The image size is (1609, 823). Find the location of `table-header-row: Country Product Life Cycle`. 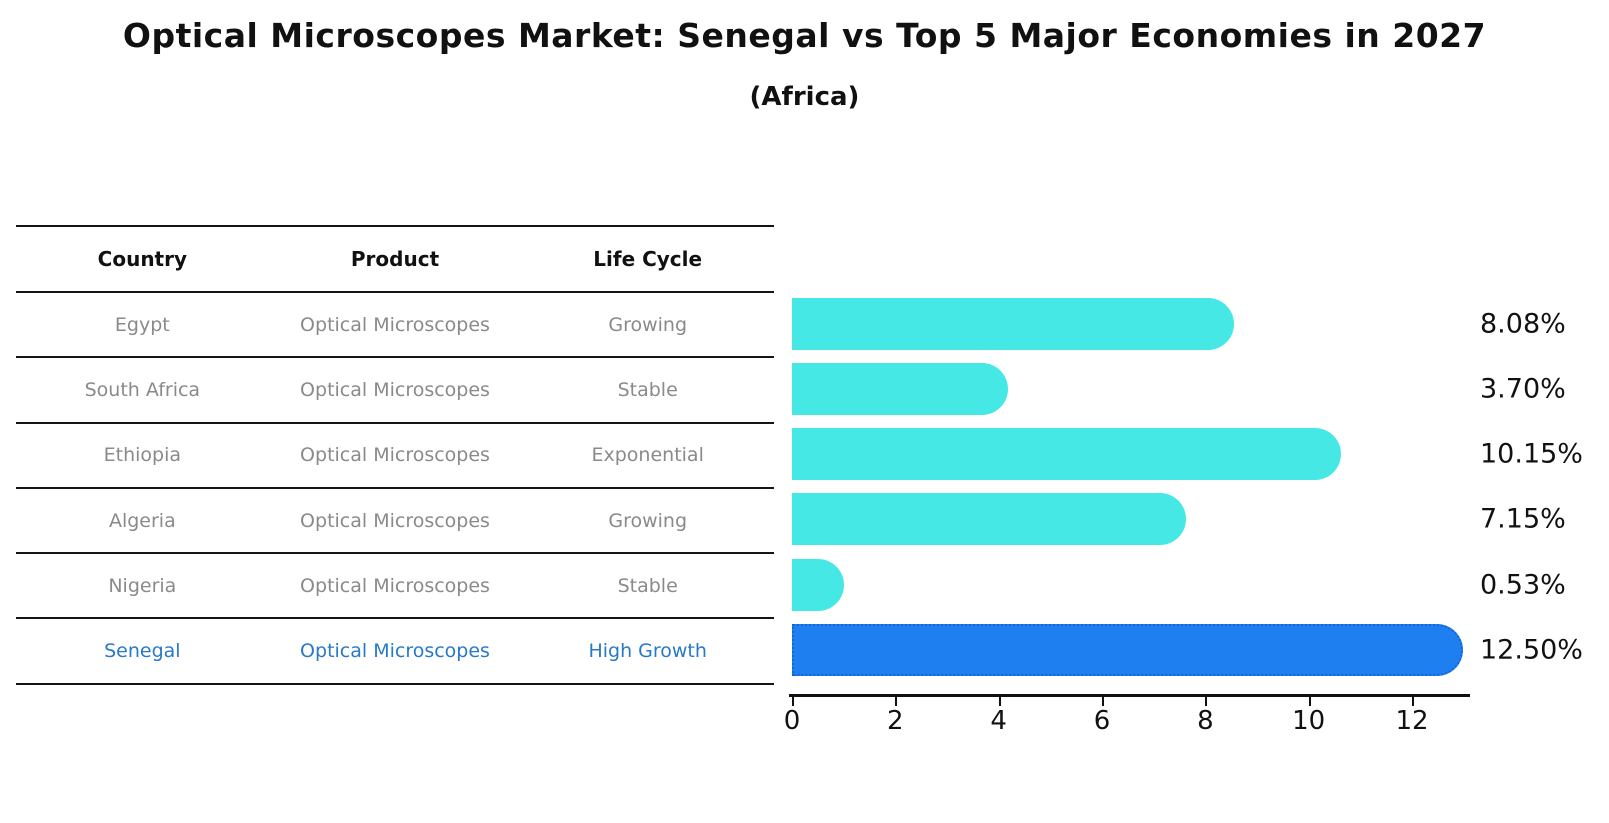

table-header-row: Country Product Life Cycle is located at coordinates (395, 260).